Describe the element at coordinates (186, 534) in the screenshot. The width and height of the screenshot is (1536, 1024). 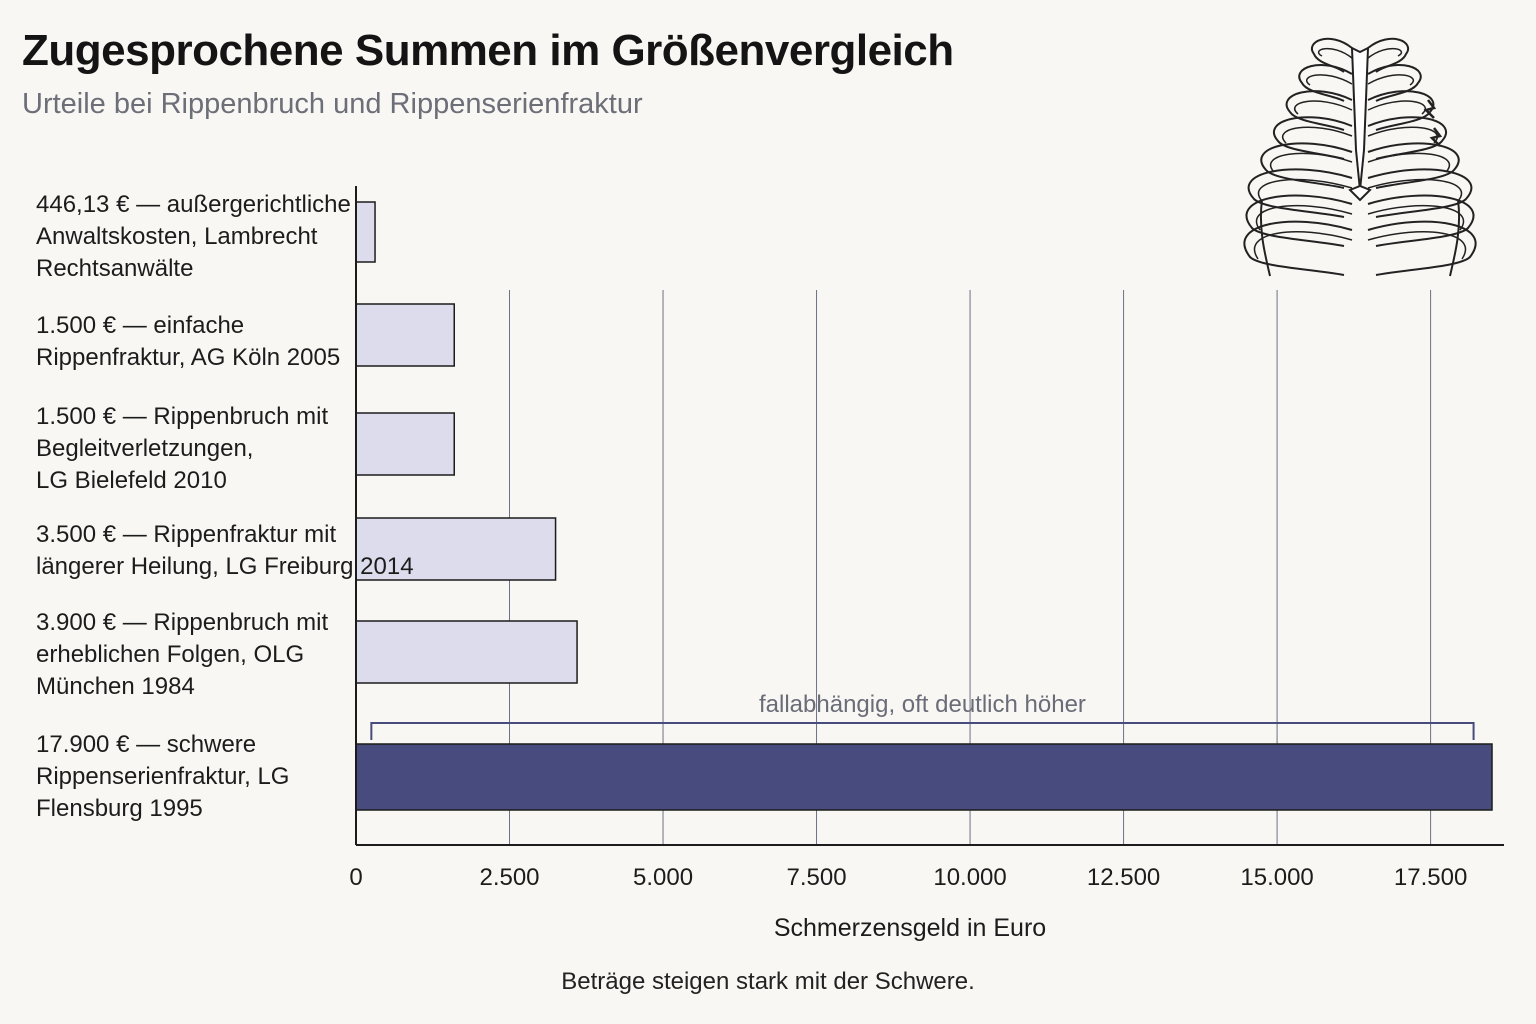
I see `bar-label-line: 3.500 € — Rippenfraktur mit` at that location.